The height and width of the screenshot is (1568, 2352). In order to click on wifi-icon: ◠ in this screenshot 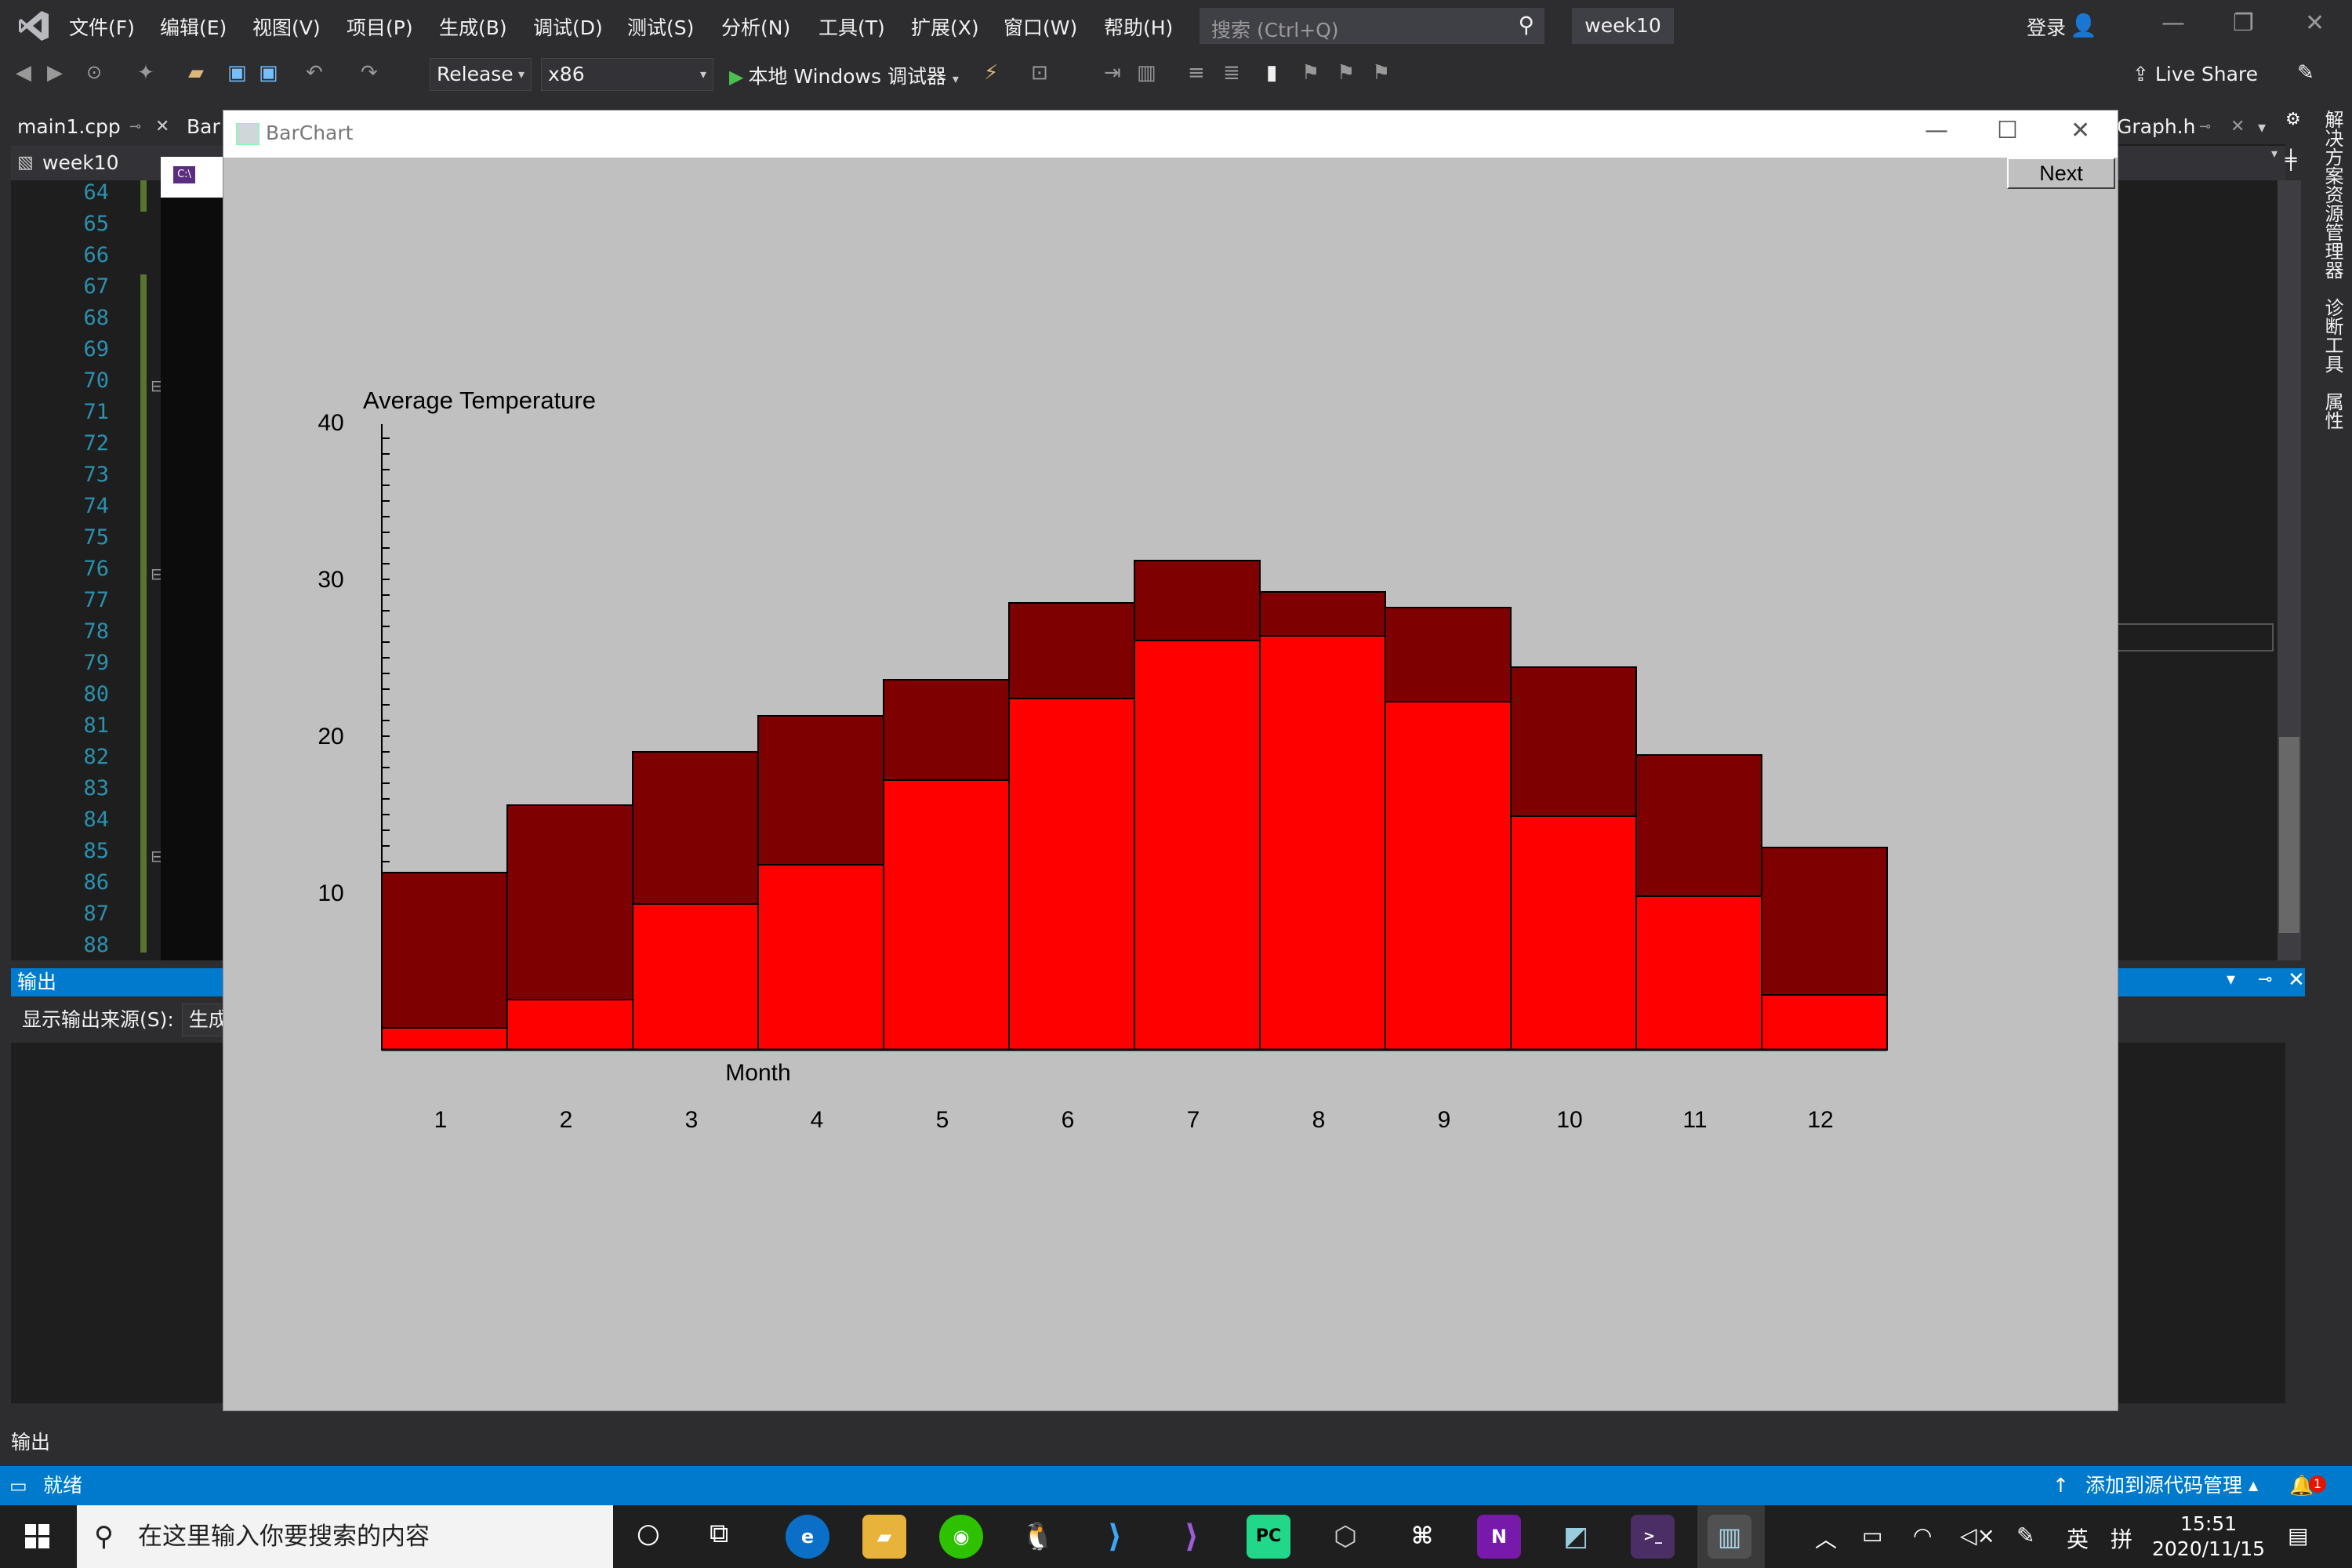, I will do `click(1923, 1535)`.